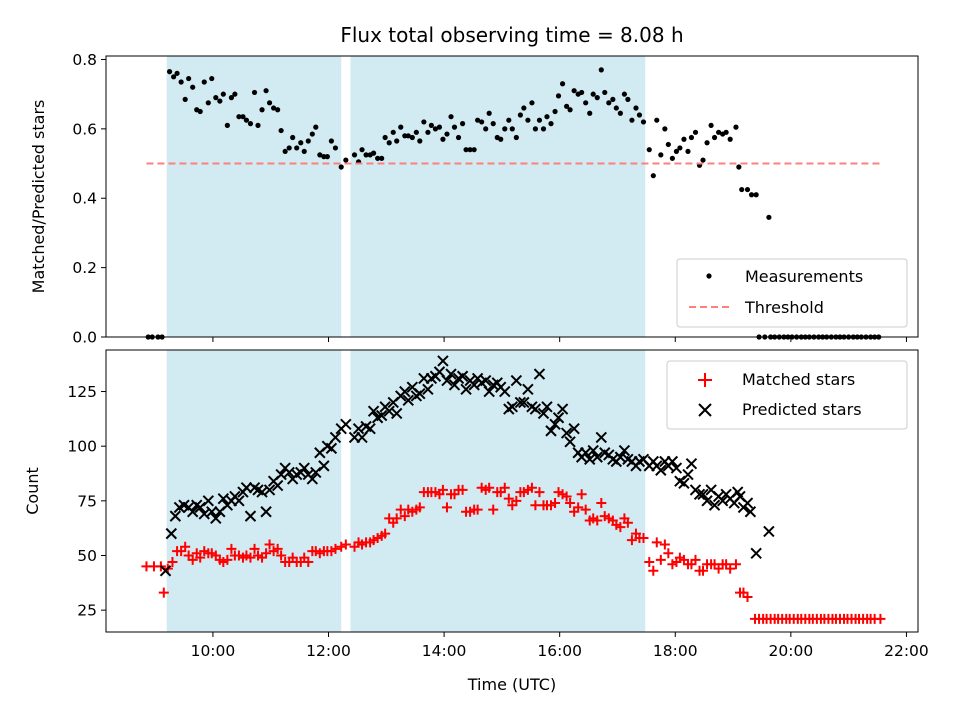 The image size is (960, 720). I want to click on top-shaded-interval, so click(254, 196).